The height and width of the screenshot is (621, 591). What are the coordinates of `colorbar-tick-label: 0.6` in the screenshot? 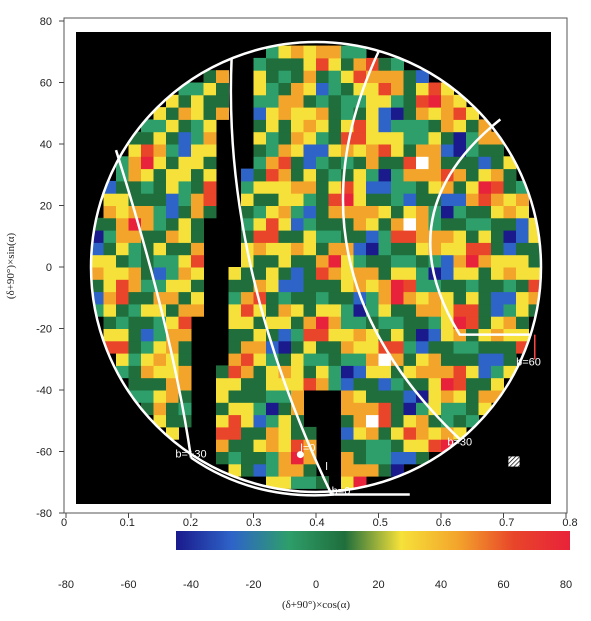 It's located at (443, 523).